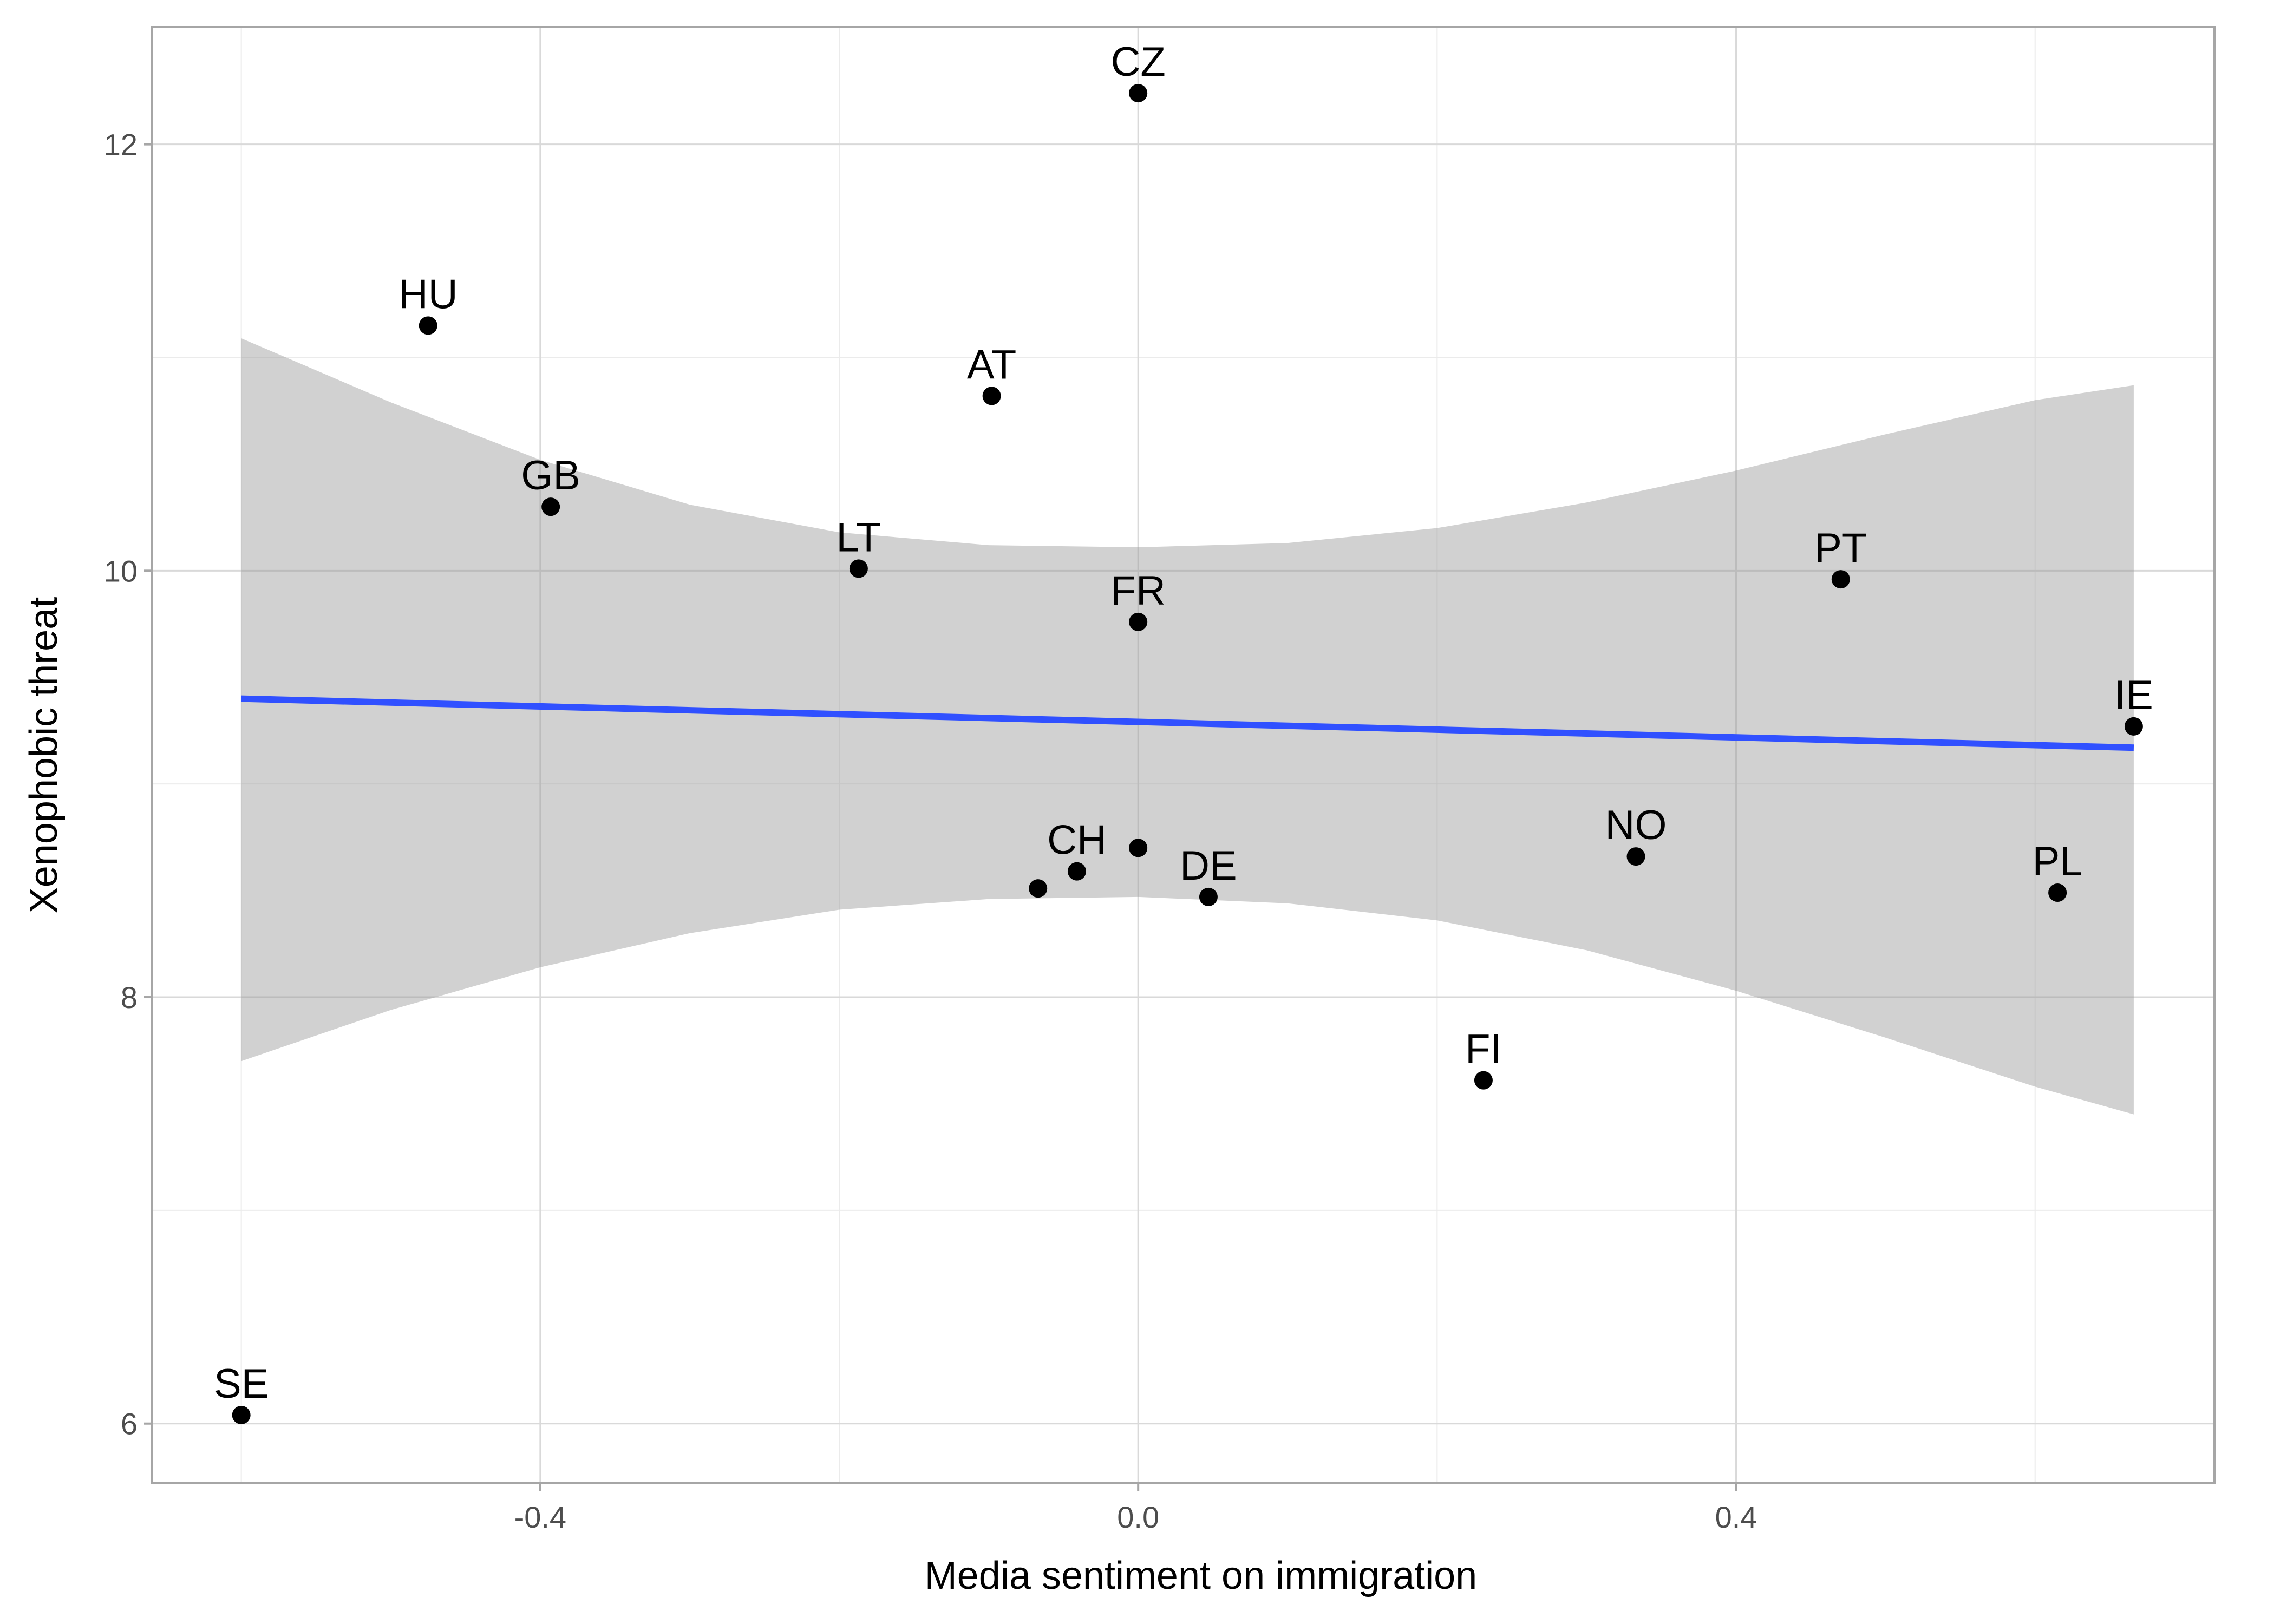 Image resolution: width=2274 pixels, height=1624 pixels. Describe the element at coordinates (1736, 1517) in the screenshot. I see `x-tick-label-2: 0.4` at that location.